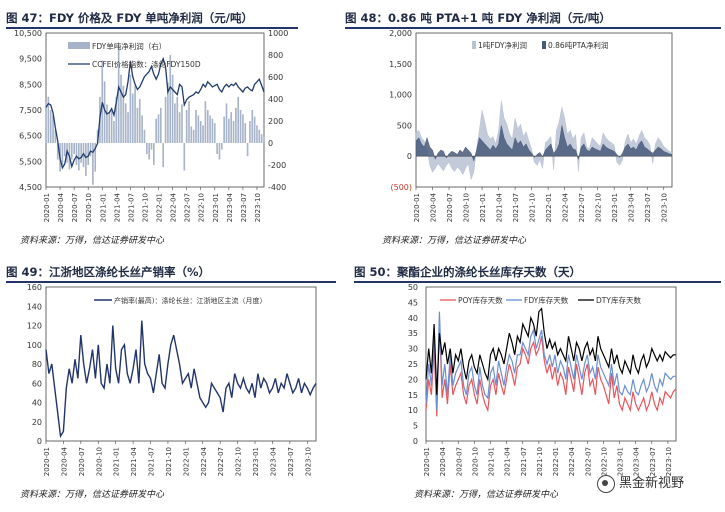  I want to click on plot-frame, so click(181, 364).